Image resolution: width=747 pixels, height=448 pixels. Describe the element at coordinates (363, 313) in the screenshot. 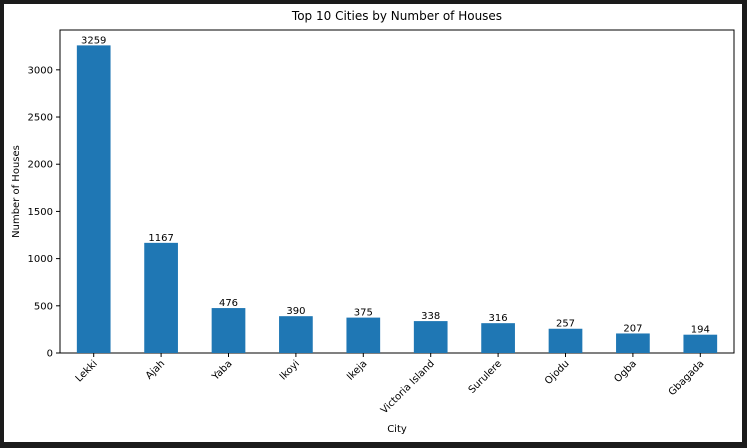

I see `bar-value-label: 375` at that location.